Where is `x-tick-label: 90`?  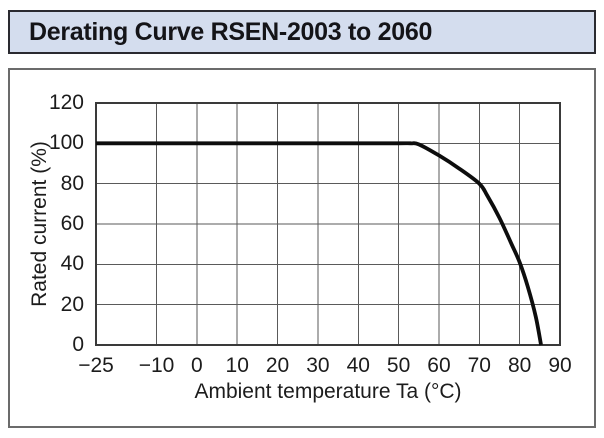 x-tick-label: 90 is located at coordinates (560, 365).